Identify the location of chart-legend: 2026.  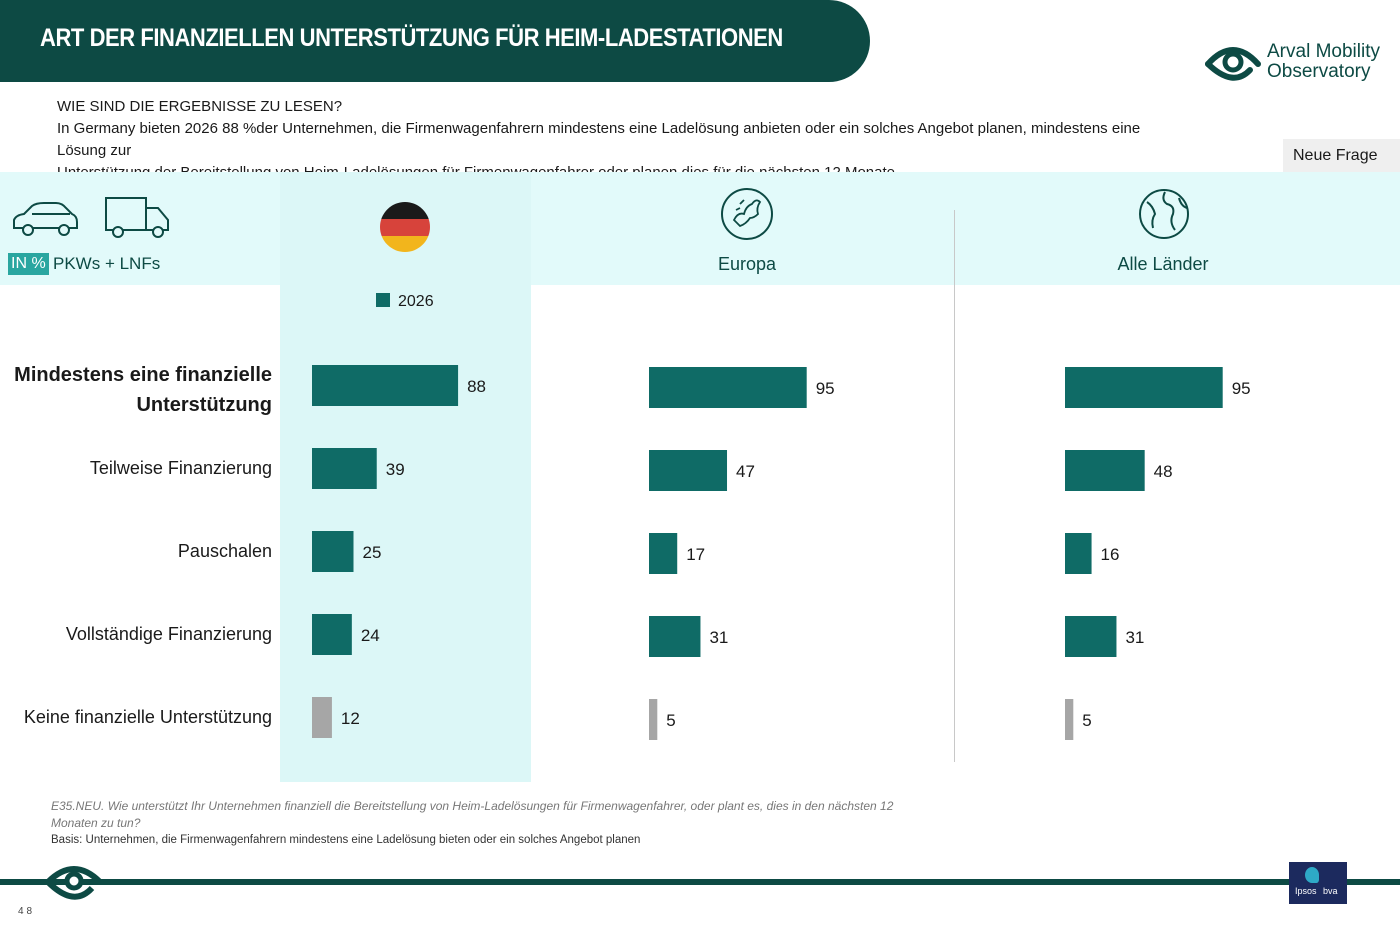
(405, 302).